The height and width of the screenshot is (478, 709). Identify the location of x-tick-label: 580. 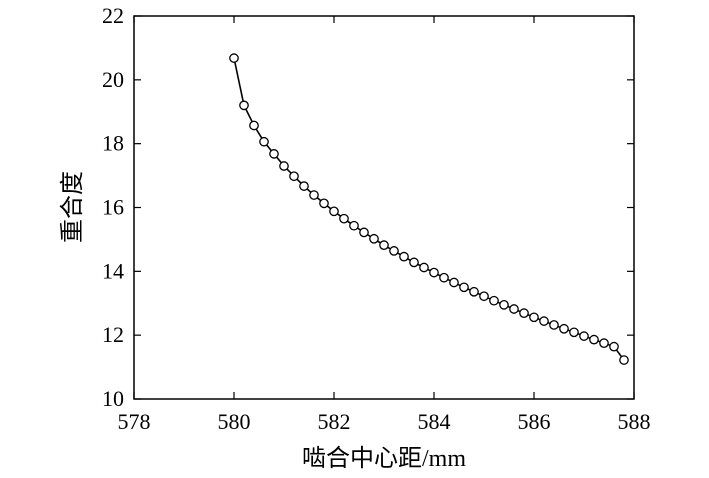
(234, 421).